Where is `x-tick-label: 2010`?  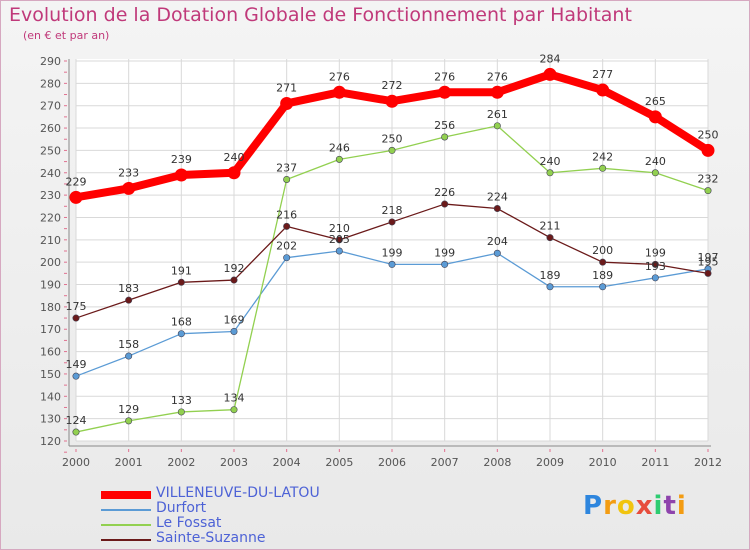
x-tick-label: 2010 is located at coordinates (603, 462).